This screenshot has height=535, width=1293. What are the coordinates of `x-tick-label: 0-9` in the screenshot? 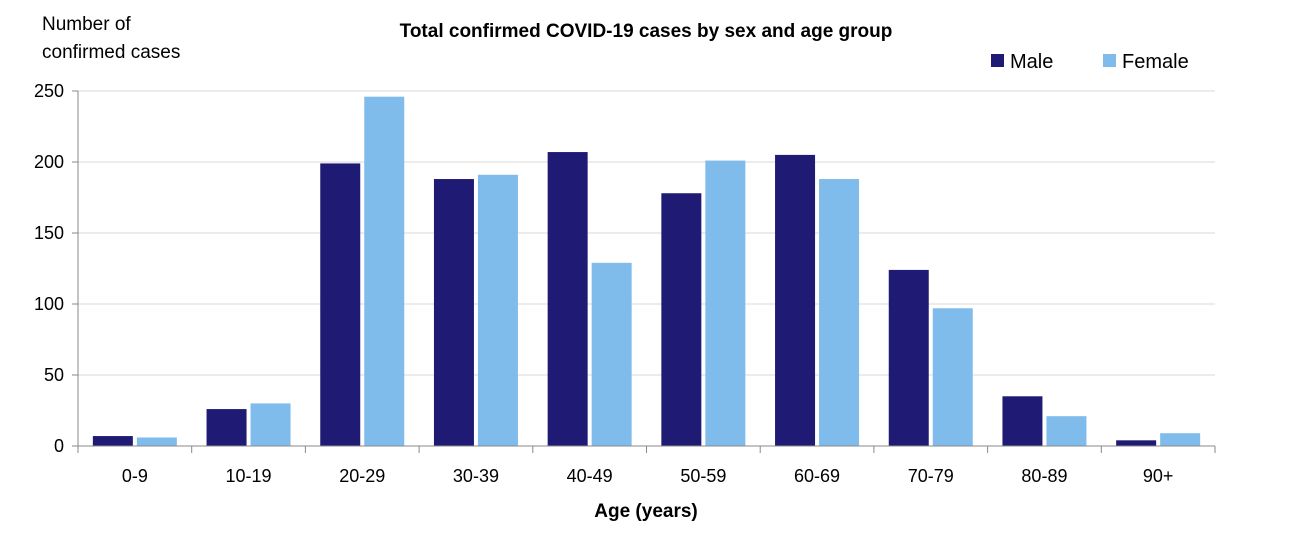 It's located at (135, 476).